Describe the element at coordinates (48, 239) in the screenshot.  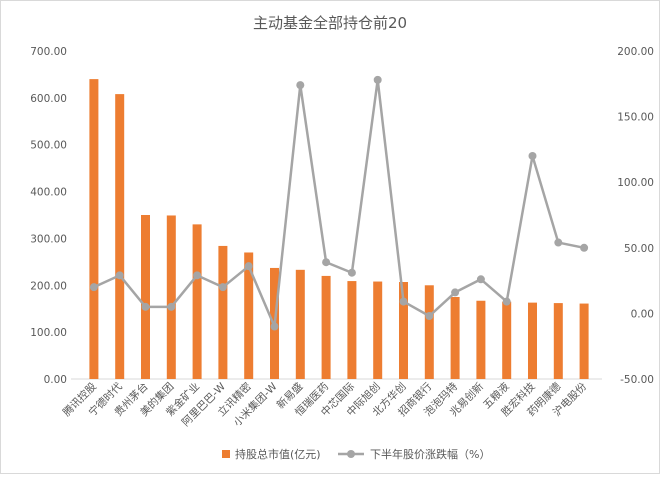
I see `y-left-tick-label: 300.00` at that location.